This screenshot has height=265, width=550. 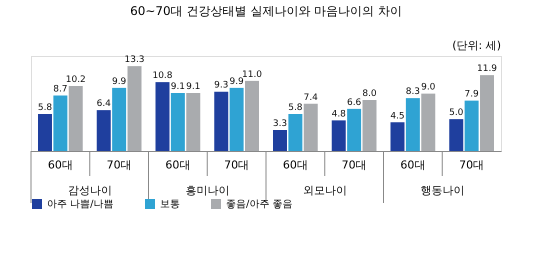 I want to click on text: 흥미나이, so click(x=207, y=190).